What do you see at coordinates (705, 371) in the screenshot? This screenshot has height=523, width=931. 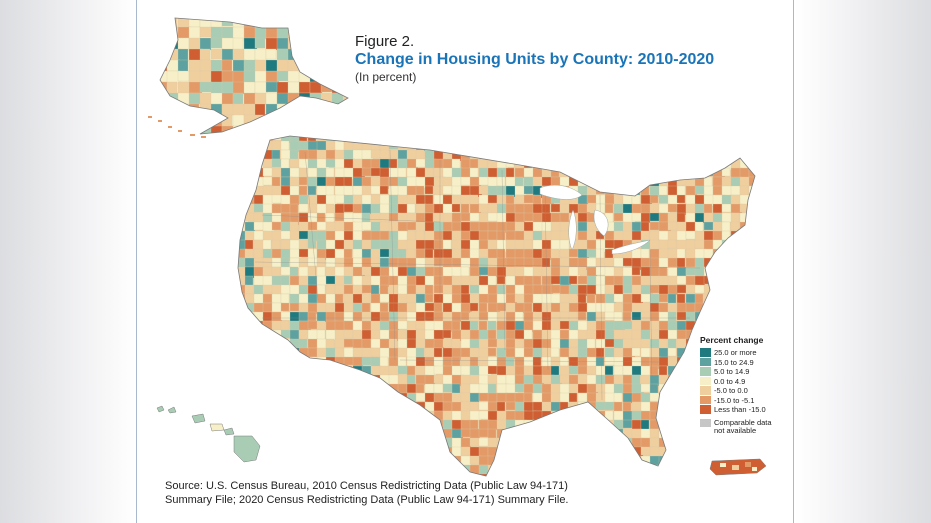 I see `legend-swatch` at bounding box center [705, 371].